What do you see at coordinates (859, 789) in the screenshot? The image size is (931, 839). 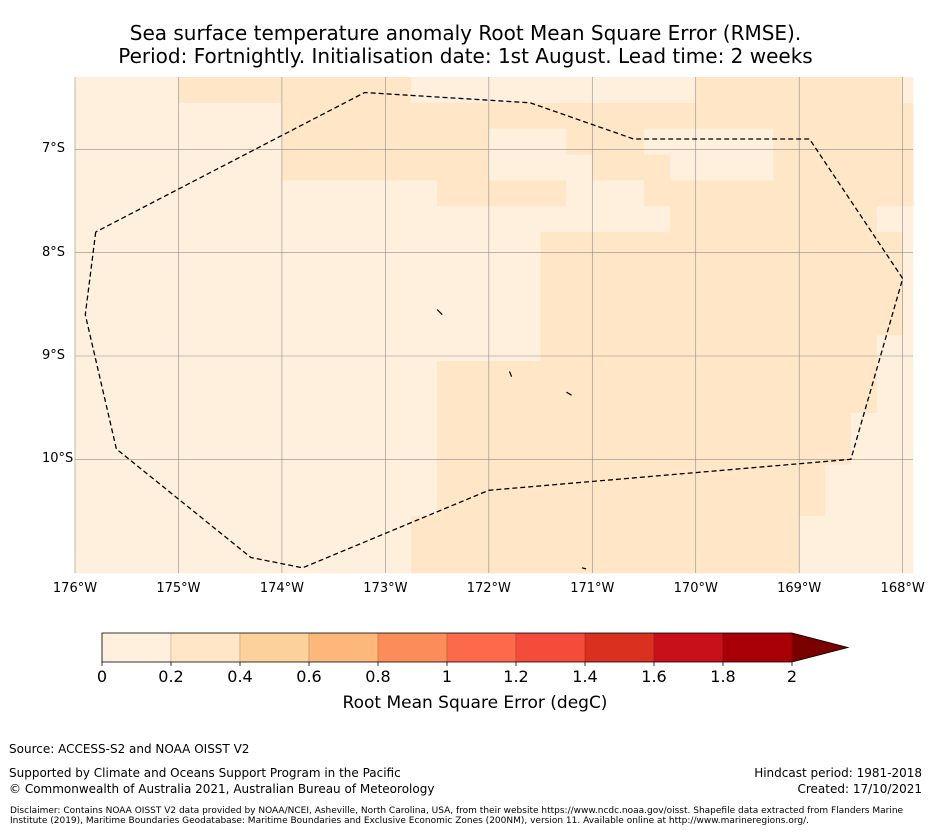 I see `created-date-text: Created: 17/10/2021` at bounding box center [859, 789].